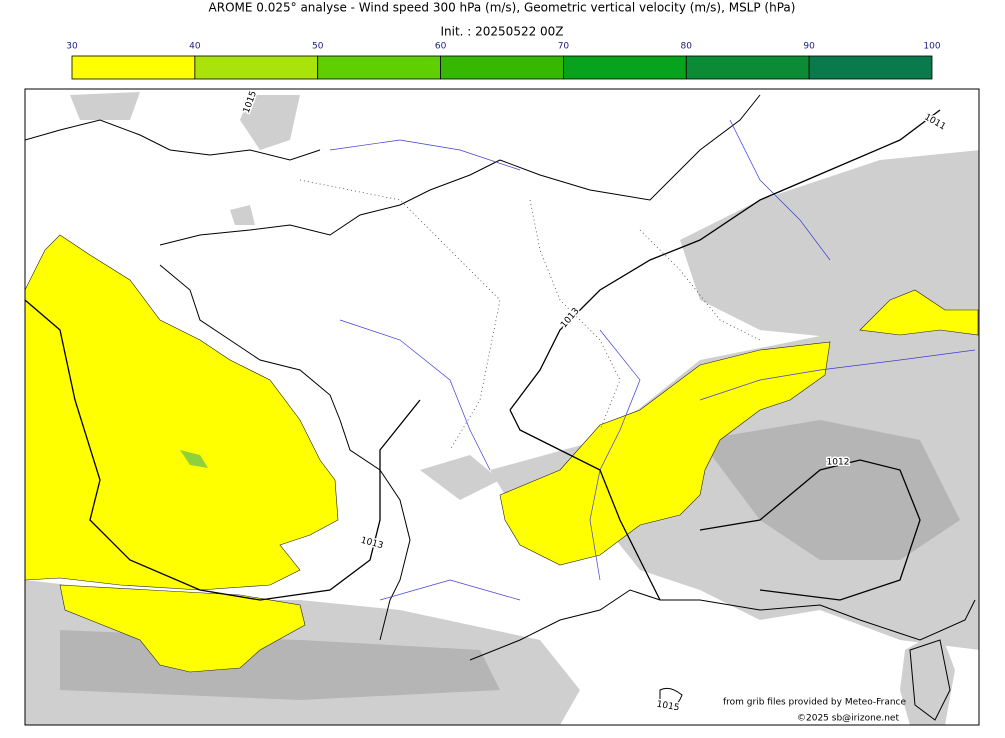  I want to click on colorbar-tick-label: 30, so click(72, 47).